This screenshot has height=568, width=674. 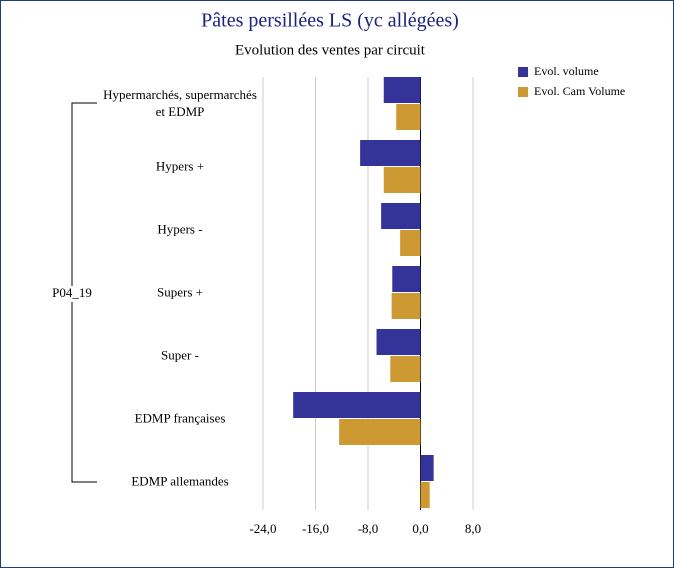 I want to click on category-label: Hypers +, so click(x=180, y=166).